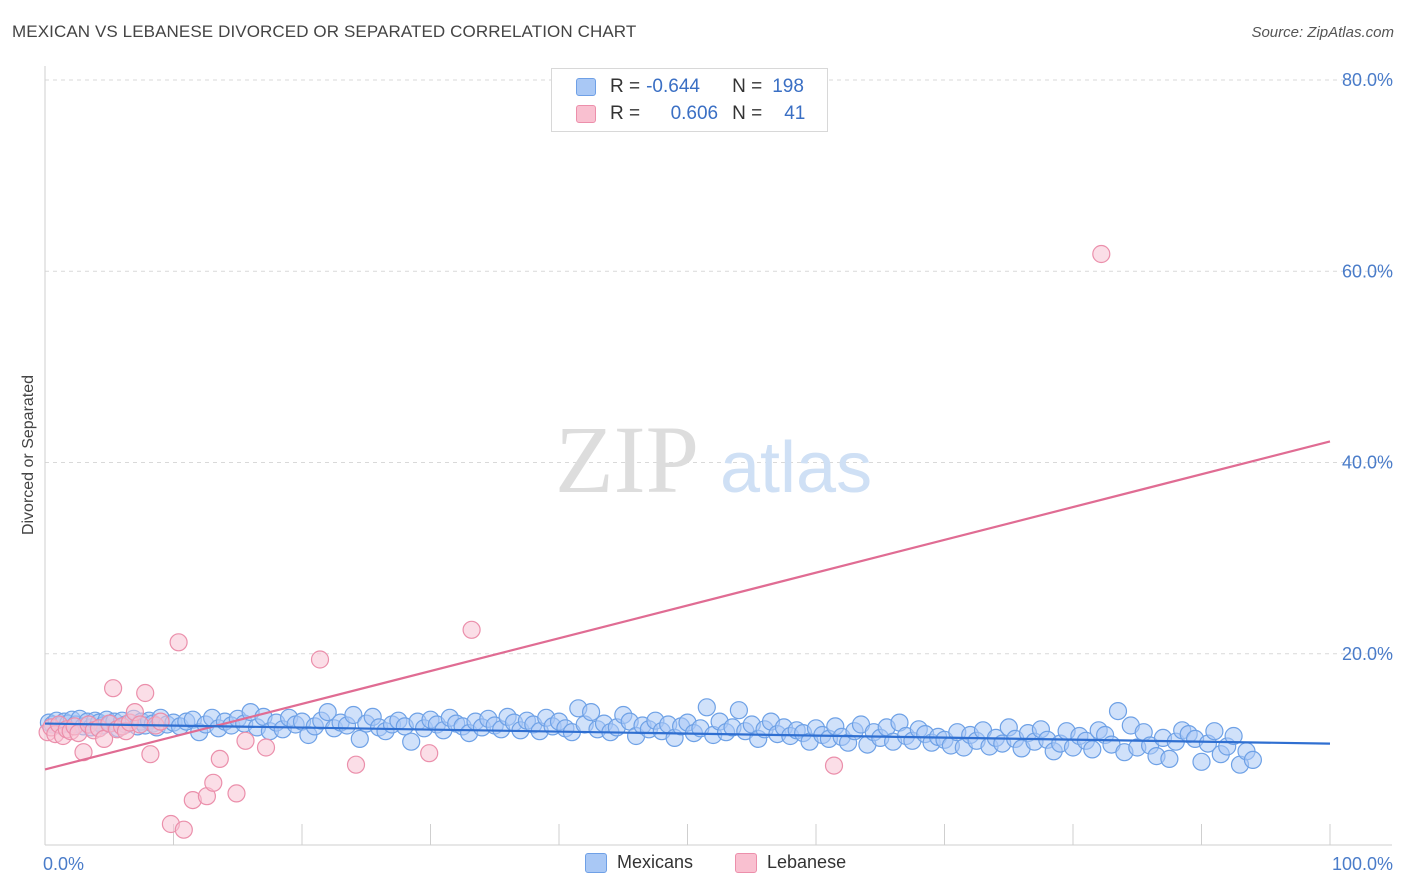 The height and width of the screenshot is (892, 1406). Describe the element at coordinates (795, 113) in the screenshot. I see `legend-n-value-lebanese: 41` at that location.